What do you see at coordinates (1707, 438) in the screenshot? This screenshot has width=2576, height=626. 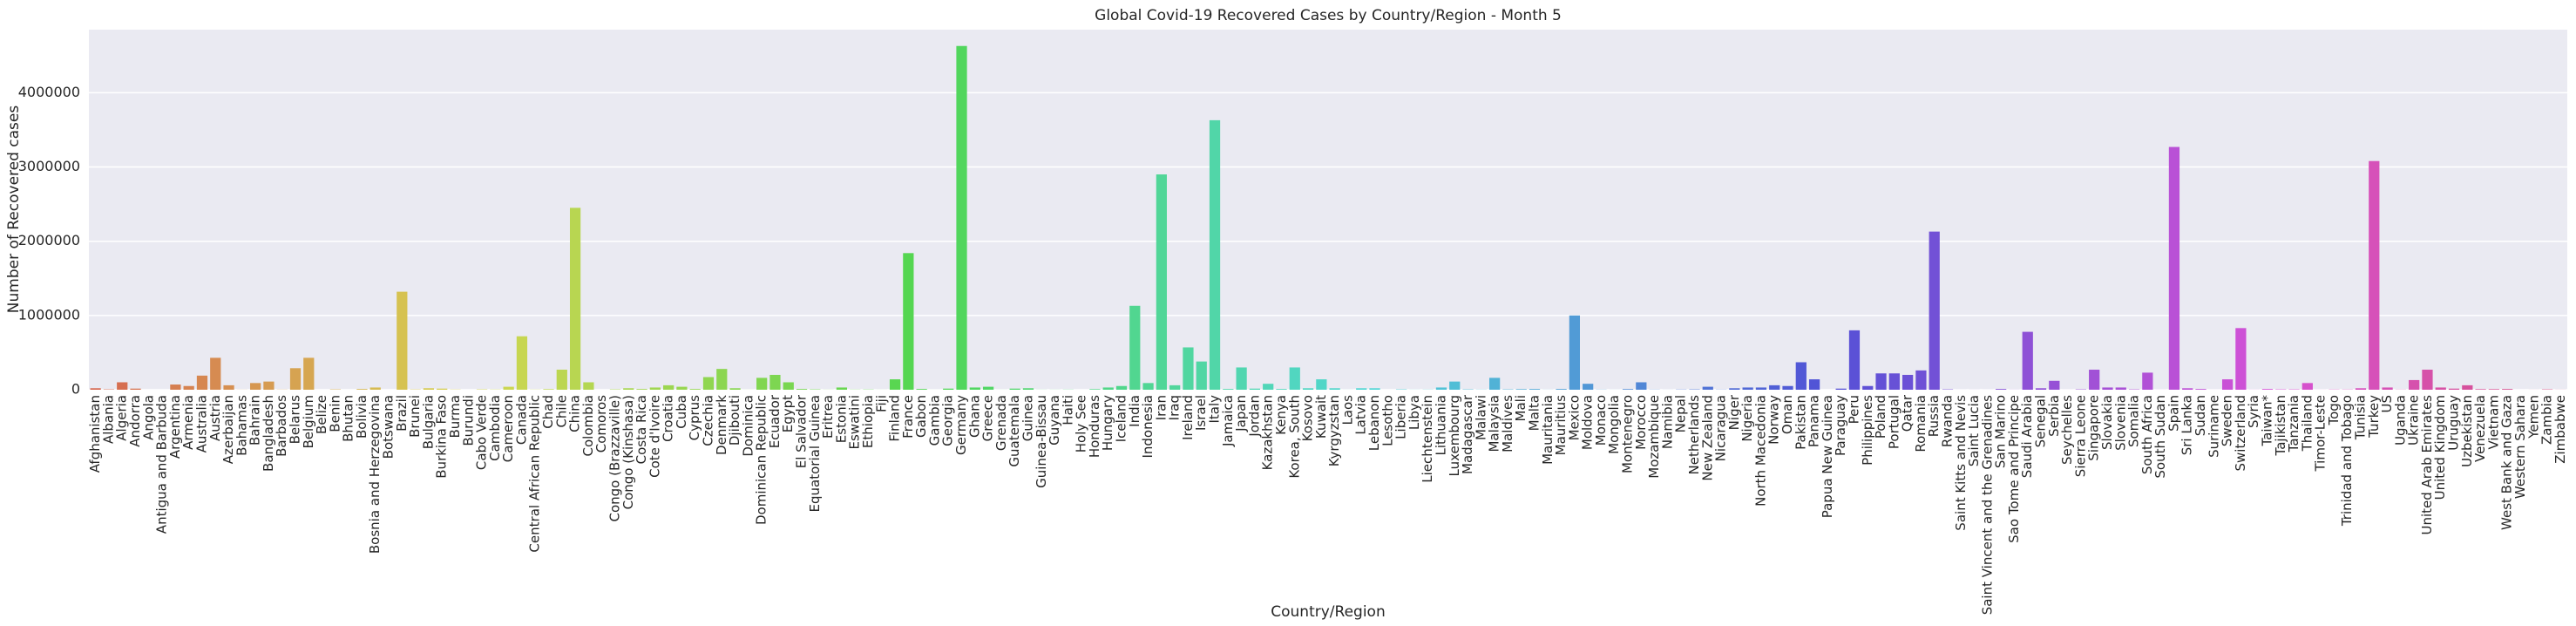 I see `x-tick-label: New Zealand` at bounding box center [1707, 438].